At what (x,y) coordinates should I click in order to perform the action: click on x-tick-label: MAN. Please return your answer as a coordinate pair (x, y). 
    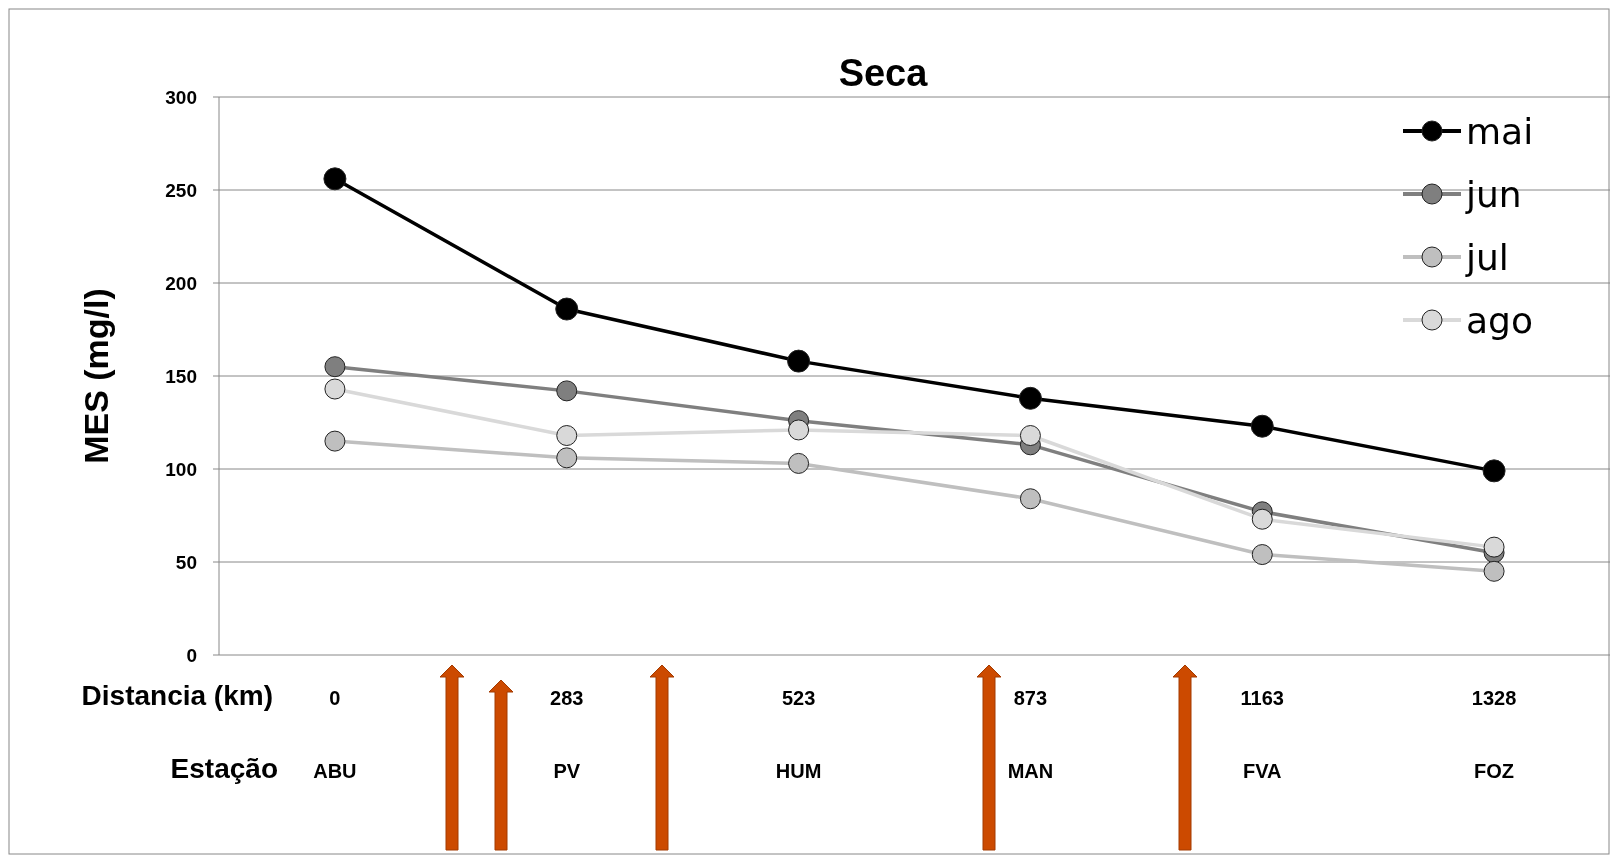
    Looking at the image, I should click on (1030, 771).